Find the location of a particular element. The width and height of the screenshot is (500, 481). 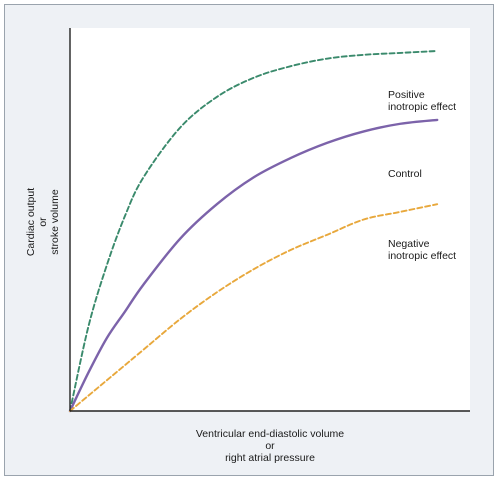

negative-inotropic-label-line-1: Negative is located at coordinates (409, 244).